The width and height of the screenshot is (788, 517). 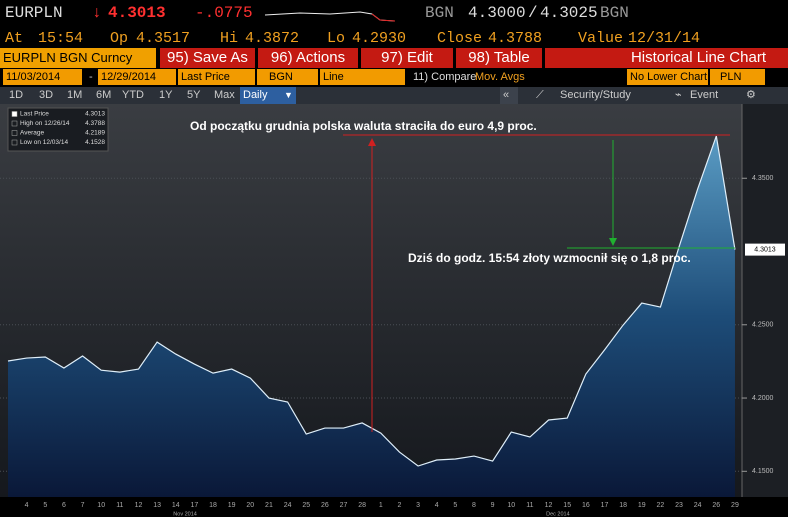 I want to click on legend-value: 4.3788, so click(x=95, y=123).